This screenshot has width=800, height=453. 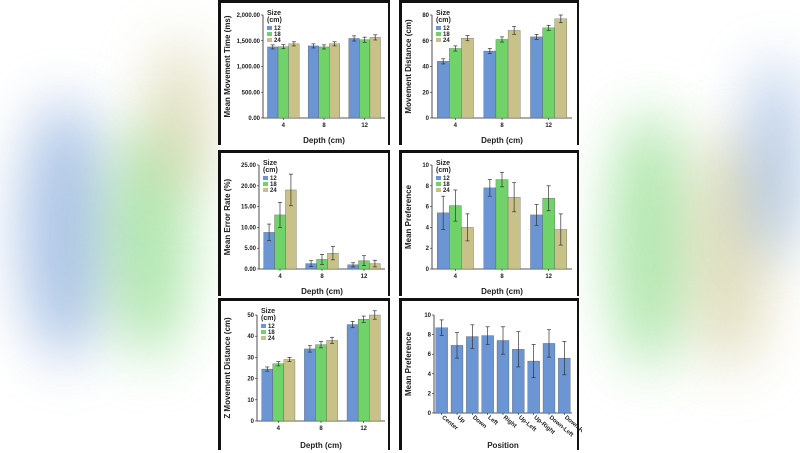 What do you see at coordinates (408, 216) in the screenshot?
I see `y-axis-label: Mean Preference` at bounding box center [408, 216].